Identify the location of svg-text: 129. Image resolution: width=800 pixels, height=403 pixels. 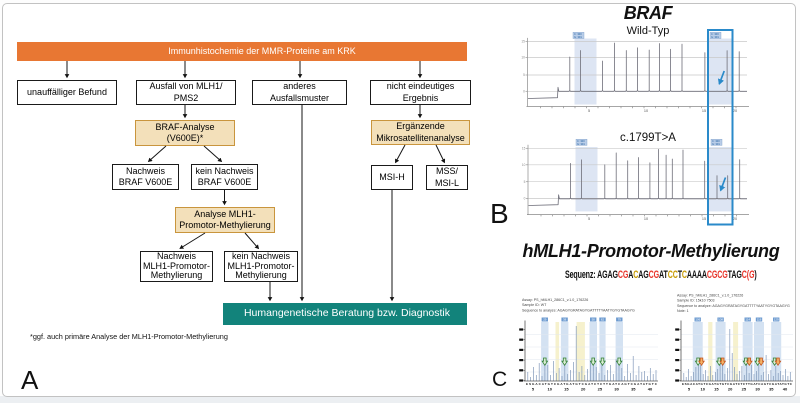
(776, 320).